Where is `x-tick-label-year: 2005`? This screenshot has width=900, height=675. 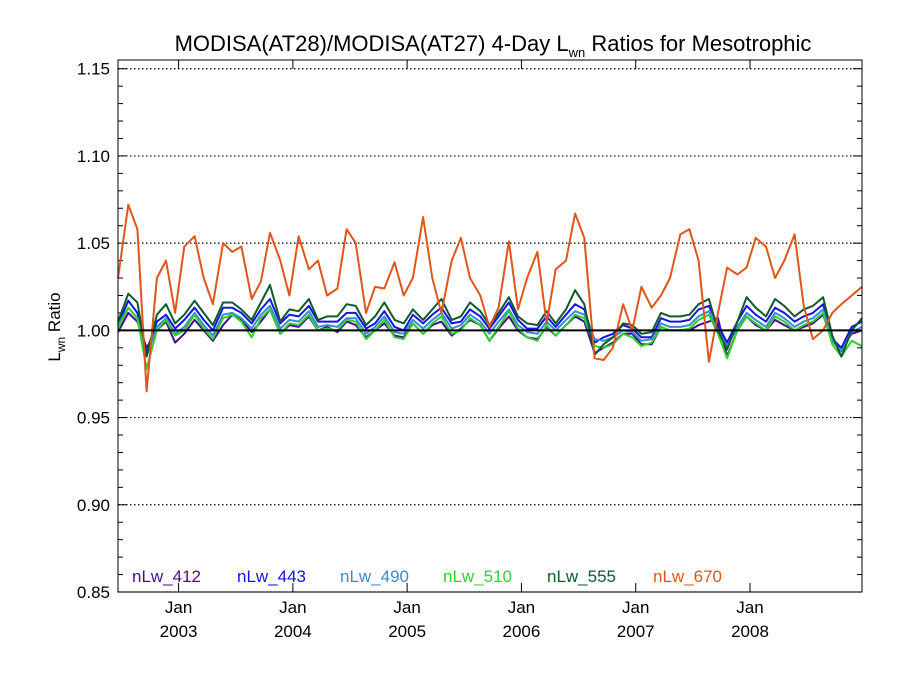 x-tick-label-year: 2005 is located at coordinates (407, 631).